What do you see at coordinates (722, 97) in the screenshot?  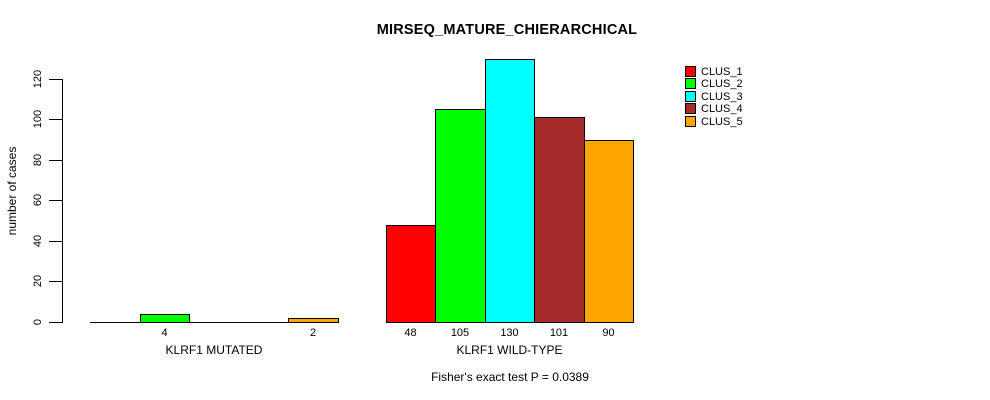 I see `legend-label: CLUS_3` at bounding box center [722, 97].